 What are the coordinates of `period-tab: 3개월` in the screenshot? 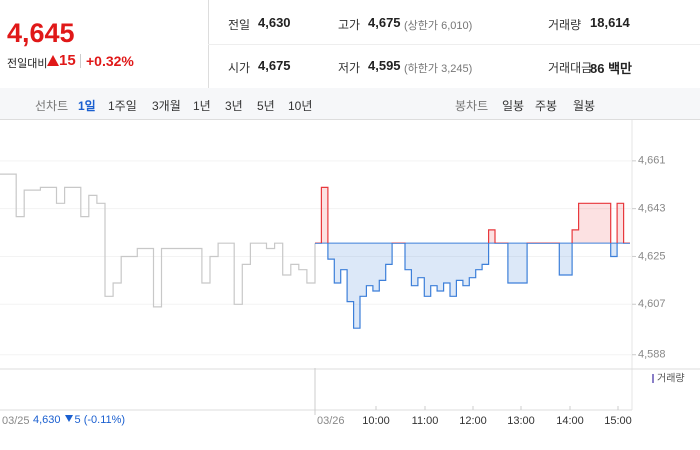 It's located at (166, 106).